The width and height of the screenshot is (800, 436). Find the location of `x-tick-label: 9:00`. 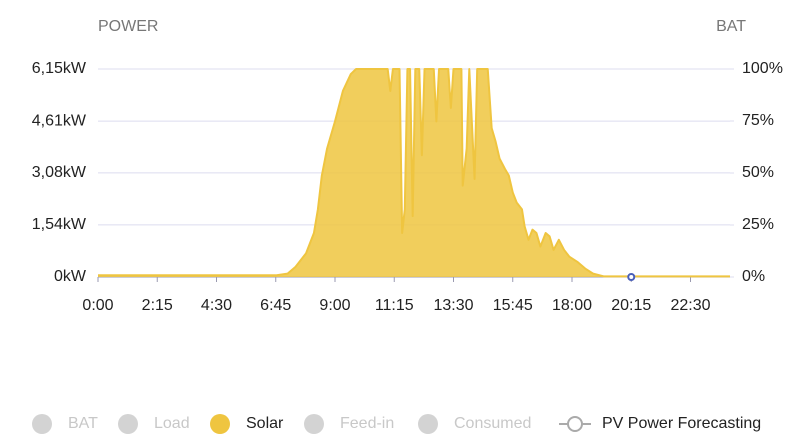

x-tick-label: 9:00 is located at coordinates (334, 305).